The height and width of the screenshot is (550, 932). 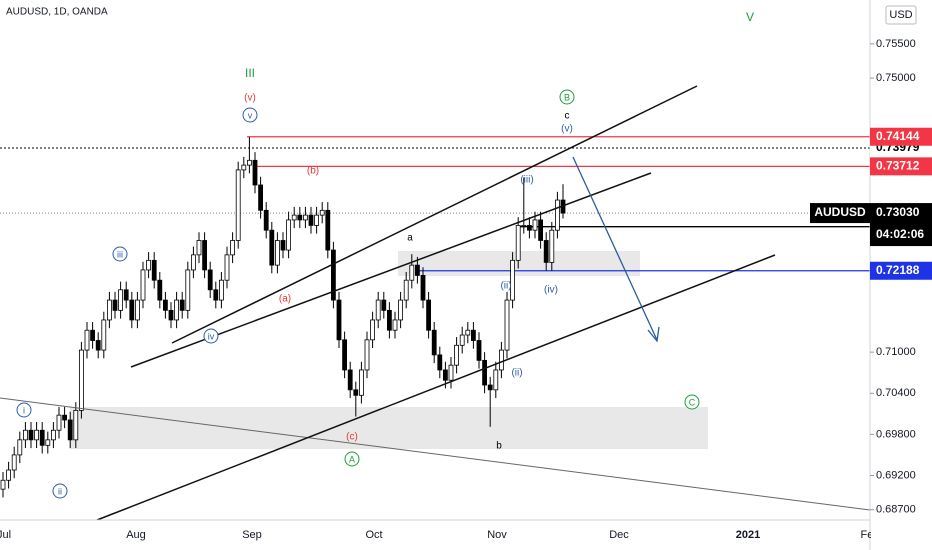 I want to click on x-tick-label: Jul, so click(x=5, y=535).